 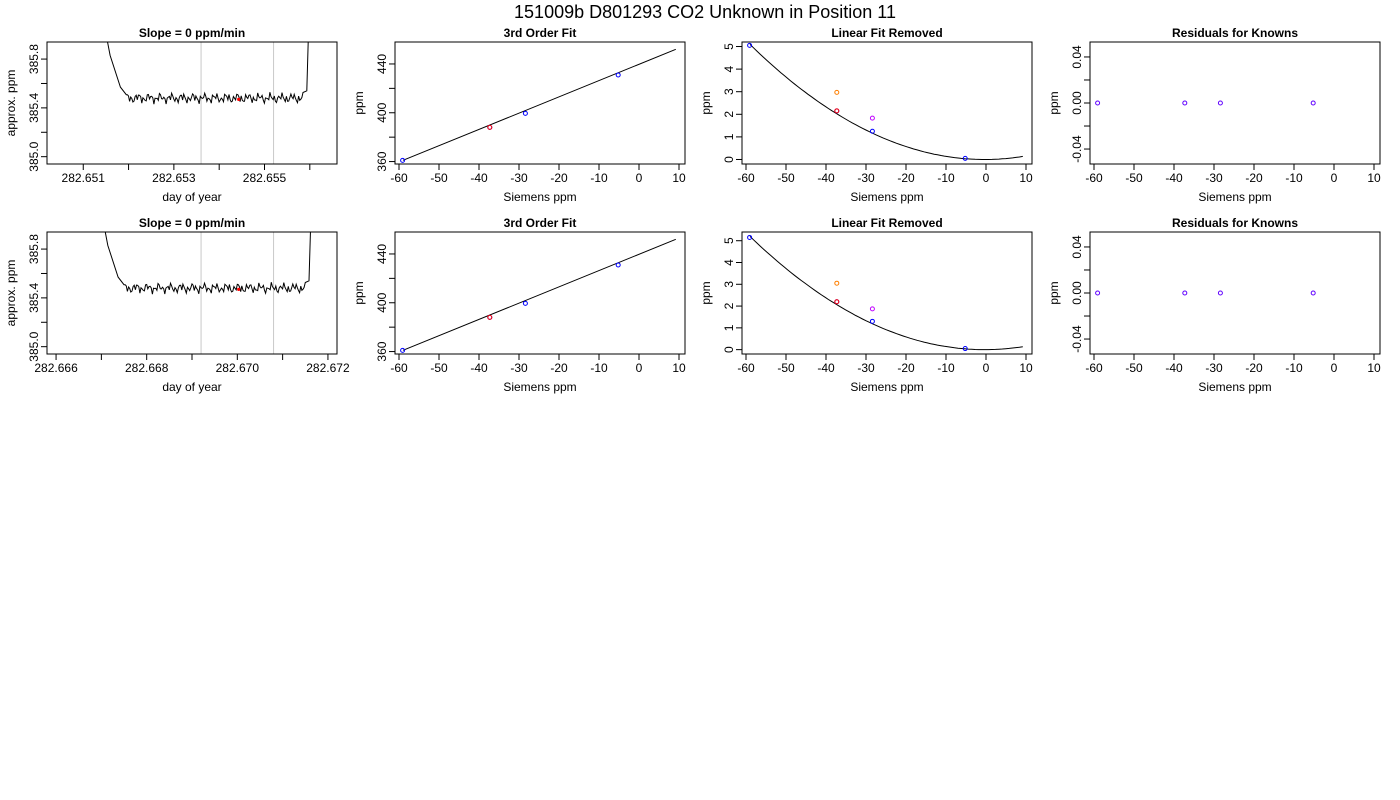 What do you see at coordinates (174, 178) in the screenshot?
I see `x-tick-label: 282.653` at bounding box center [174, 178].